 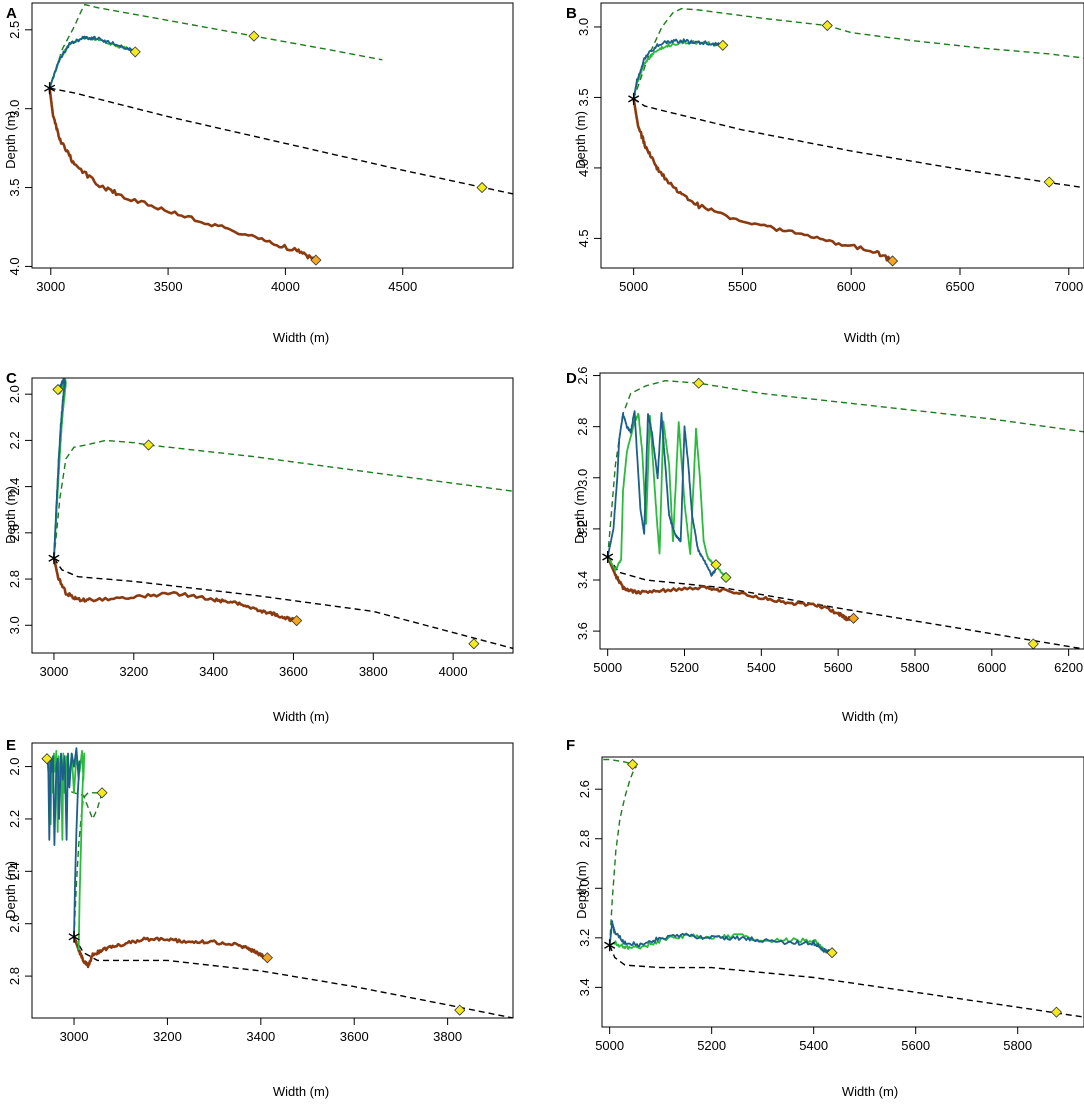 What do you see at coordinates (582, 631) in the screenshot?
I see `y-tick-label: 3.6` at bounding box center [582, 631].